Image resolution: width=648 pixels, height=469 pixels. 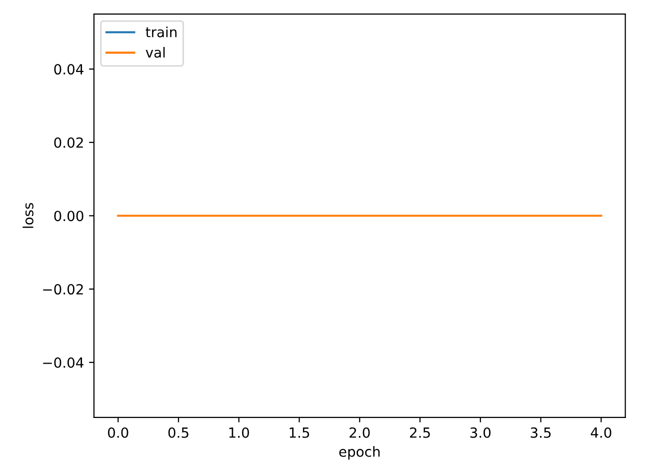 I want to click on x-tick-label: 1.5, so click(x=300, y=433).